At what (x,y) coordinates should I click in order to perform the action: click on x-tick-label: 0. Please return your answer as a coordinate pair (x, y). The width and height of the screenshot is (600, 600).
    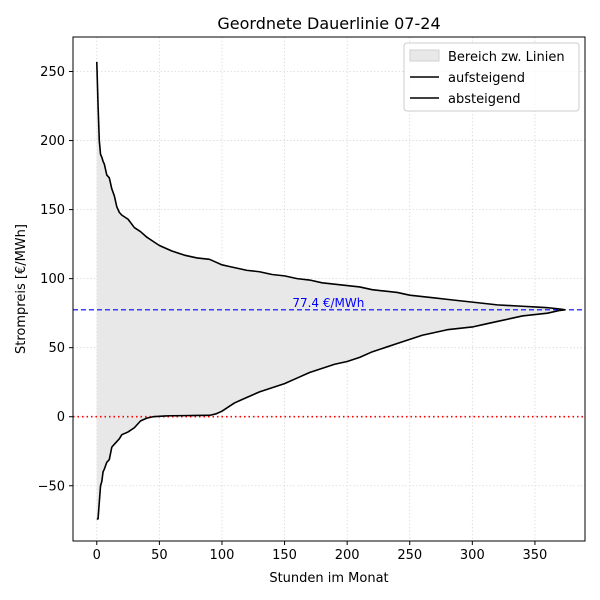
    Looking at the image, I should click on (97, 555).